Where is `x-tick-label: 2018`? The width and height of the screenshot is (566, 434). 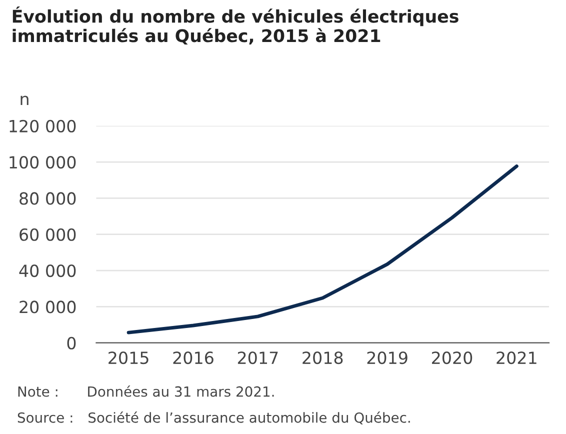 x-tick-label: 2018 is located at coordinates (322, 357).